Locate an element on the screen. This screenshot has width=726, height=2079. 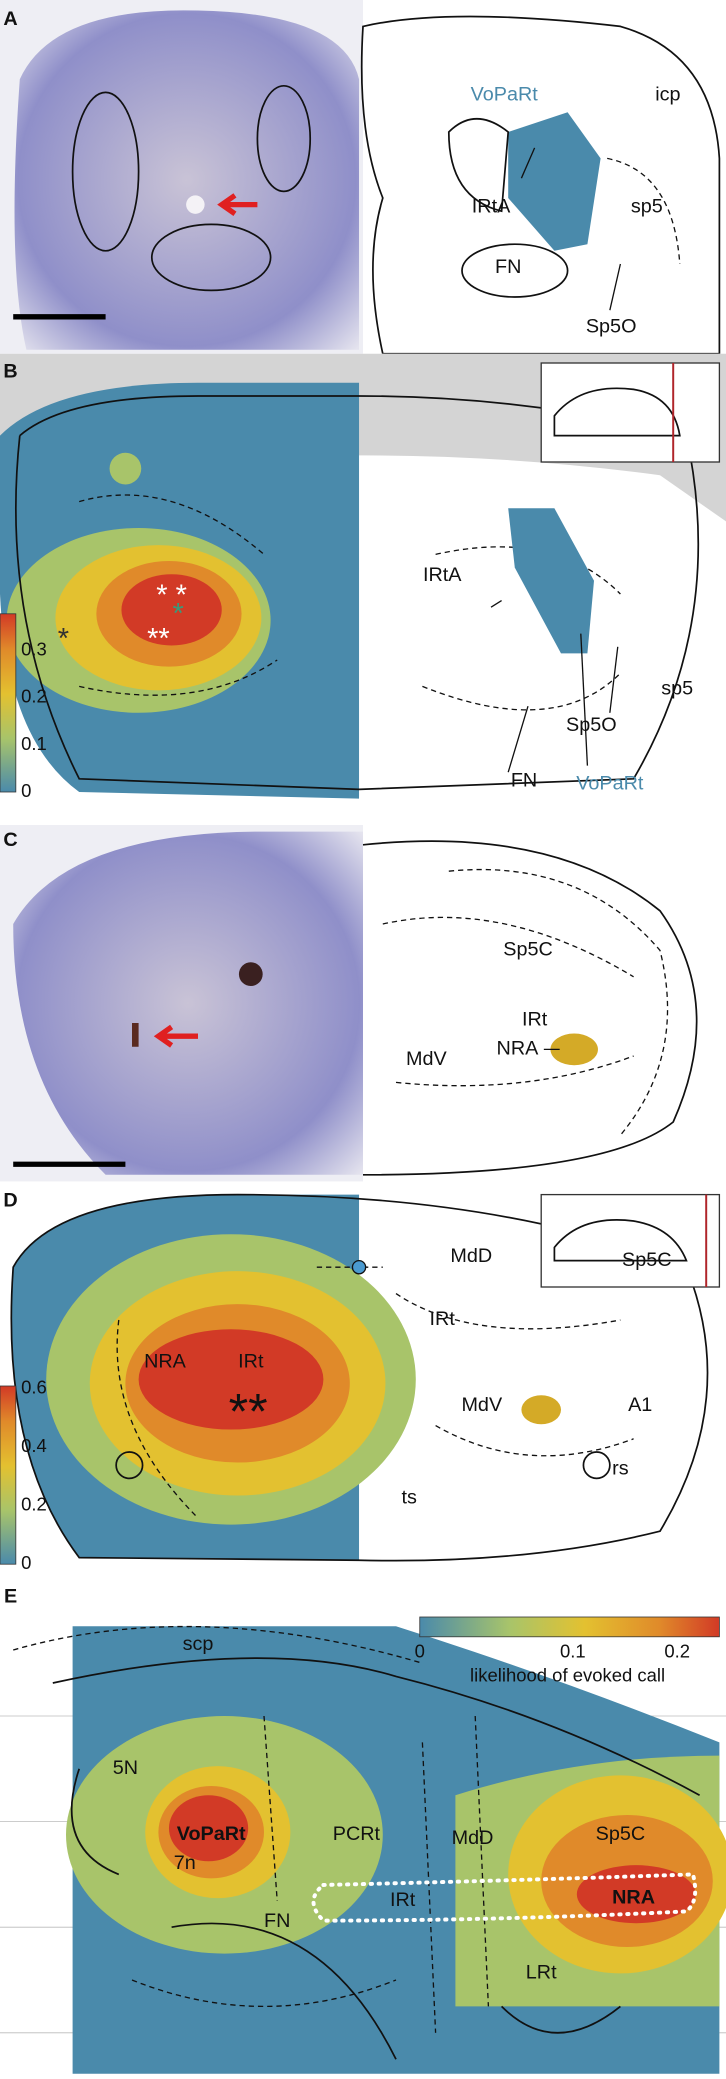
region-label: icp is located at coordinates (667, 94).